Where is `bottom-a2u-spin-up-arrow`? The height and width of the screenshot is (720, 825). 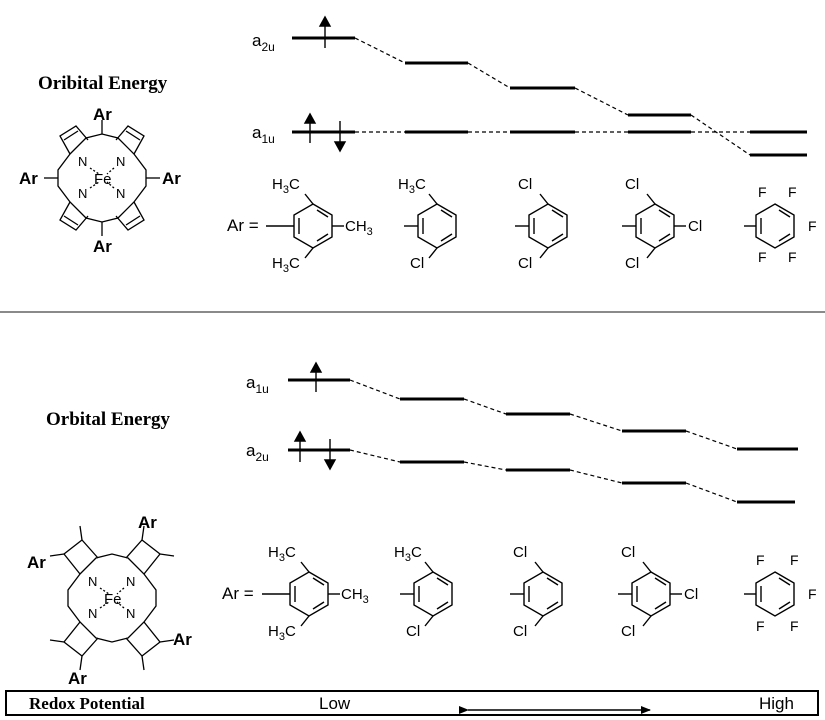 bottom-a2u-spin-up-arrow is located at coordinates (300, 446).